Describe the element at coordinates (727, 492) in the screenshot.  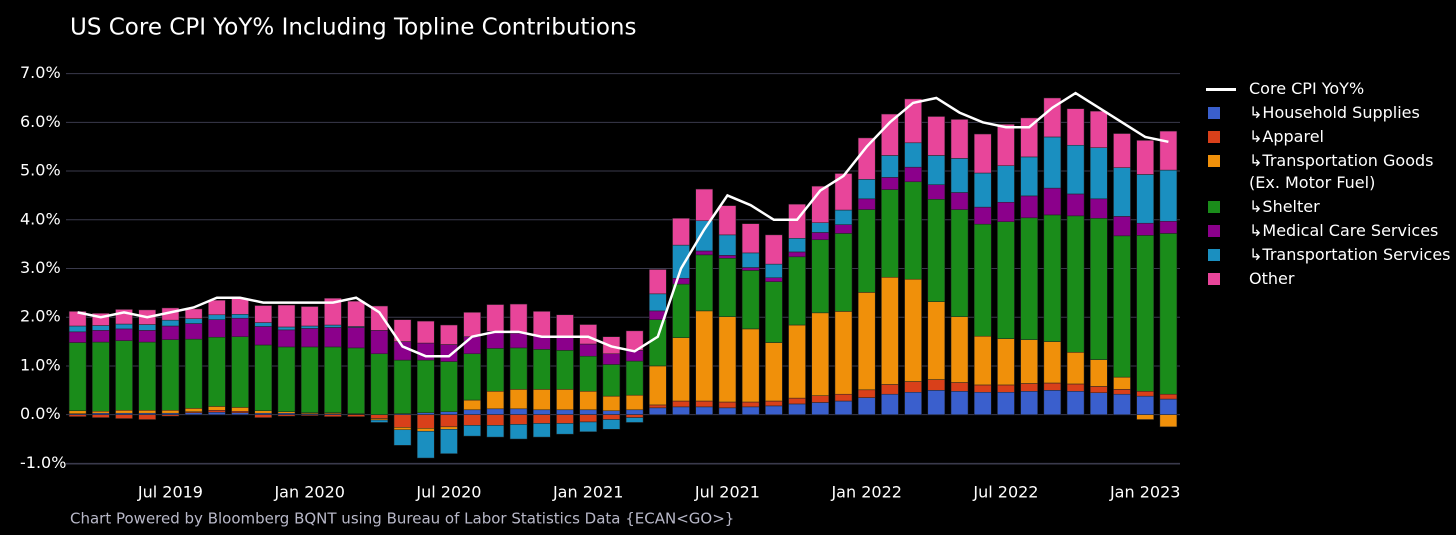
I see `x-tick-label: Jul 2021` at that location.